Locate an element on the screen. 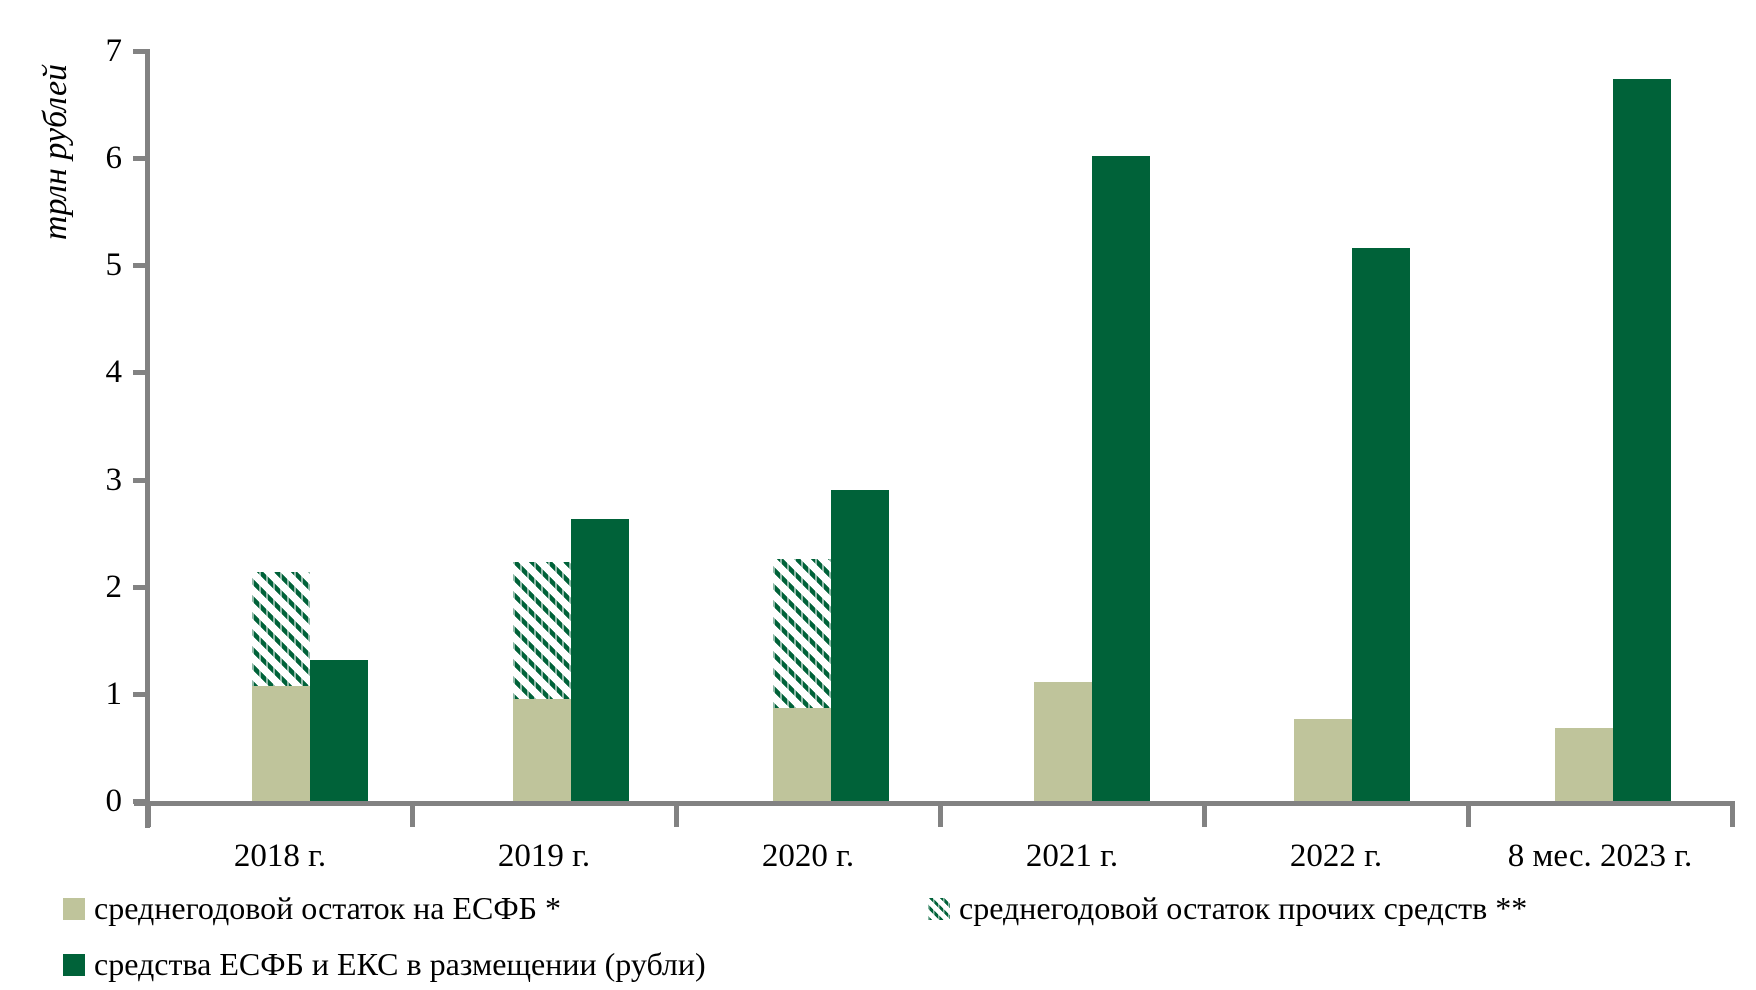 Image resolution: width=1756 pixels, height=990 pixels. y-tick-label: 1 is located at coordinates (114, 693).